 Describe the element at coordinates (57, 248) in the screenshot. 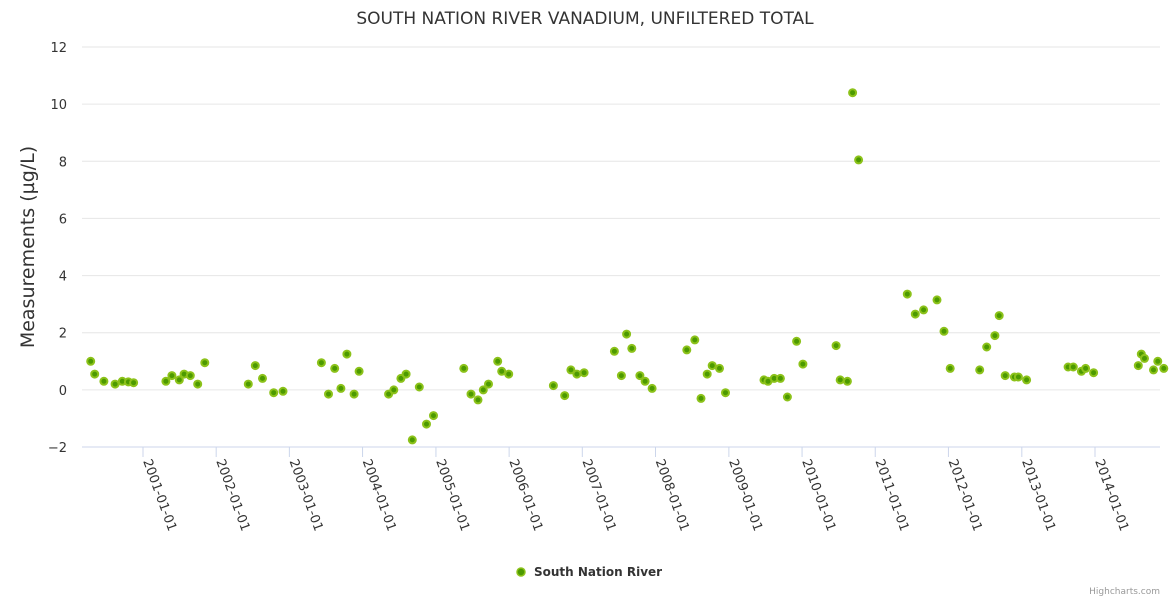

I see `y-axis-ticks: −2 0 2 4 6 8 10 12` at that location.